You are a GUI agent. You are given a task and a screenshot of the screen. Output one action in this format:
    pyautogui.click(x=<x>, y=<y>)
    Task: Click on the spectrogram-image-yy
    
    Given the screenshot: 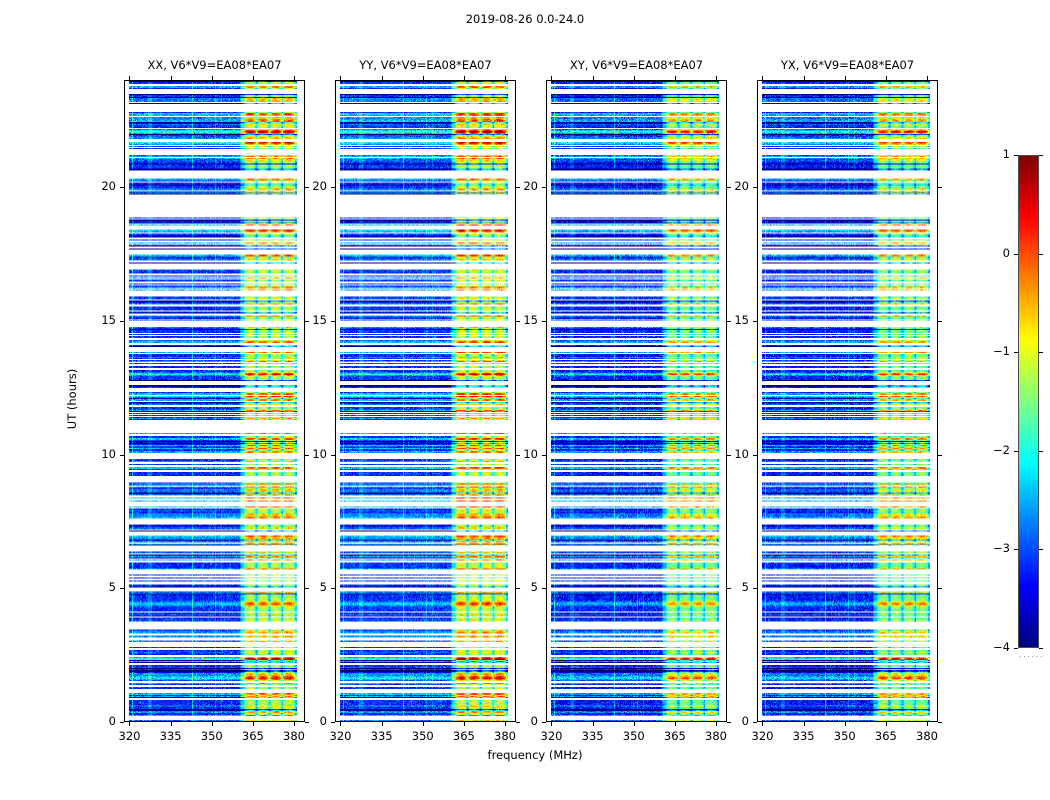 What is the action you would take?
    pyautogui.click(x=425, y=401)
    